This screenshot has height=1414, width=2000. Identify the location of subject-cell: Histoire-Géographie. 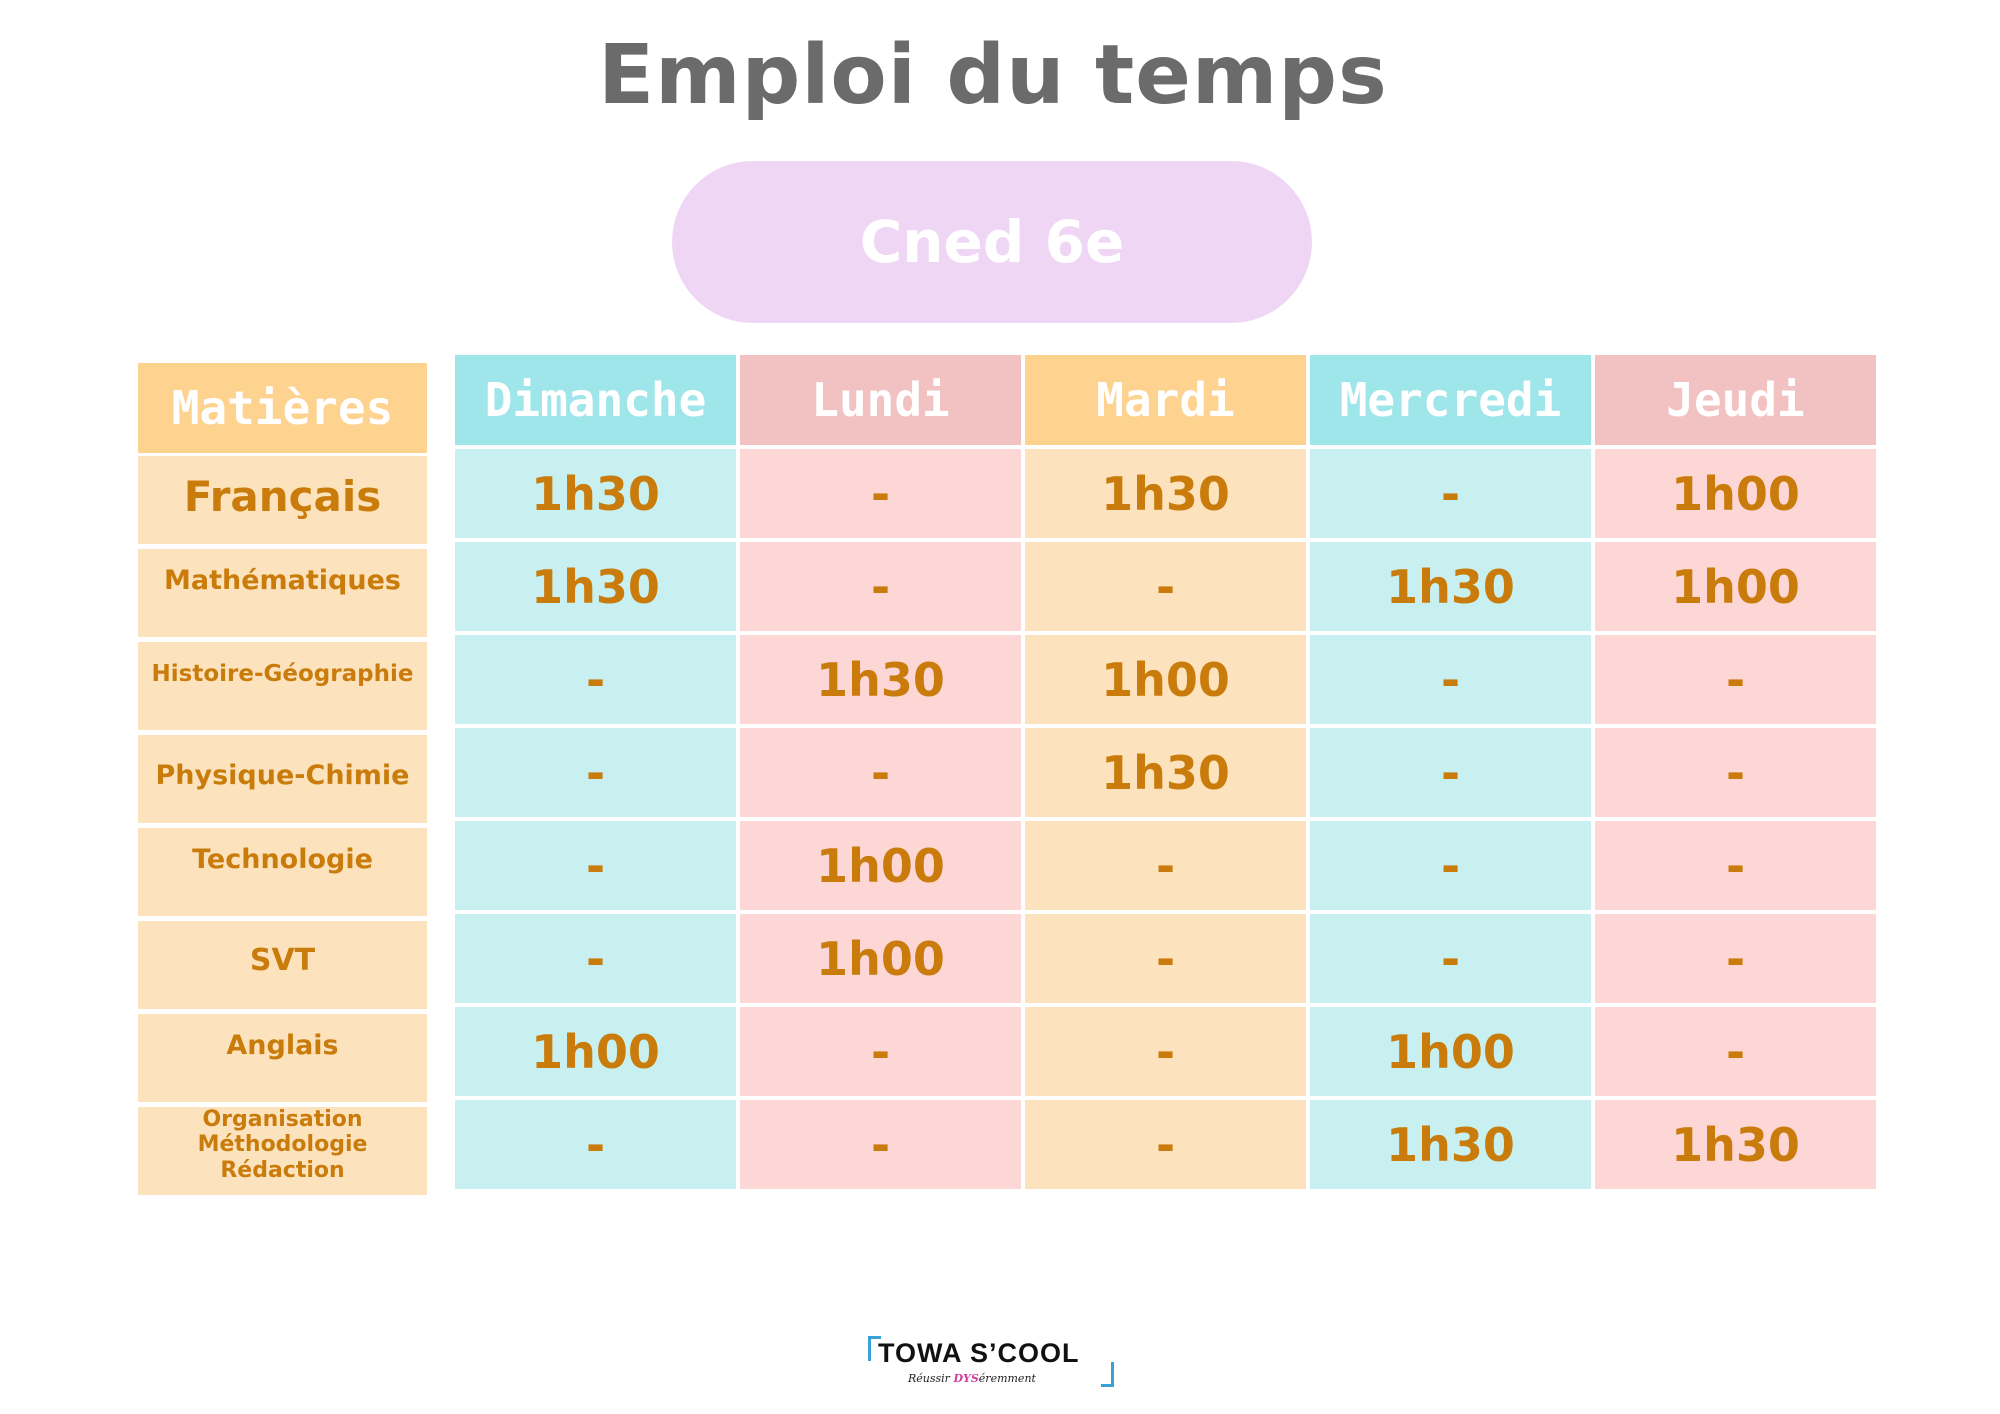
(282, 686).